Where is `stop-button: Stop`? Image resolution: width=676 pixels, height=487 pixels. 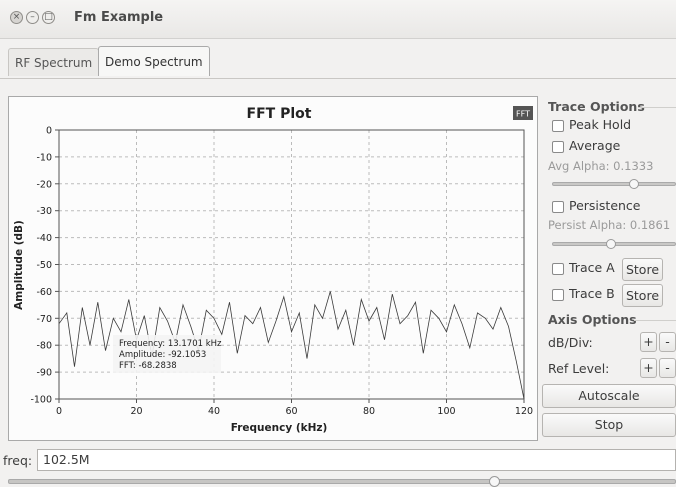 stop-button: Stop is located at coordinates (609, 425).